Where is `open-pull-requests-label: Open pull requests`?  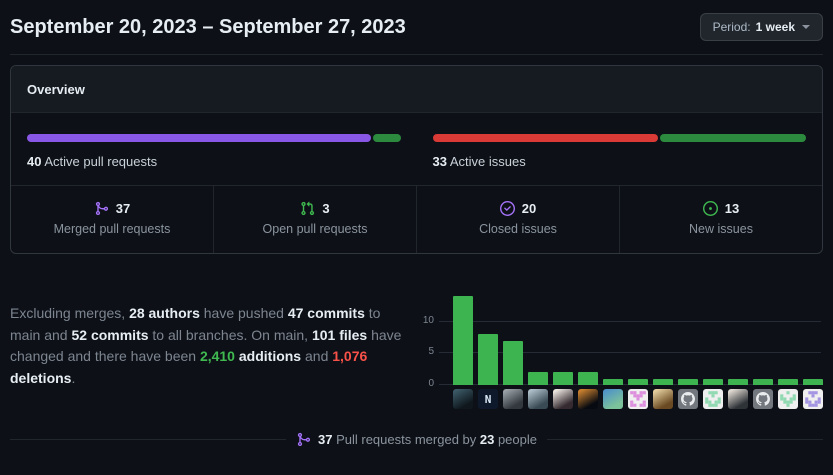
open-pull-requests-label: Open pull requests is located at coordinates (315, 229).